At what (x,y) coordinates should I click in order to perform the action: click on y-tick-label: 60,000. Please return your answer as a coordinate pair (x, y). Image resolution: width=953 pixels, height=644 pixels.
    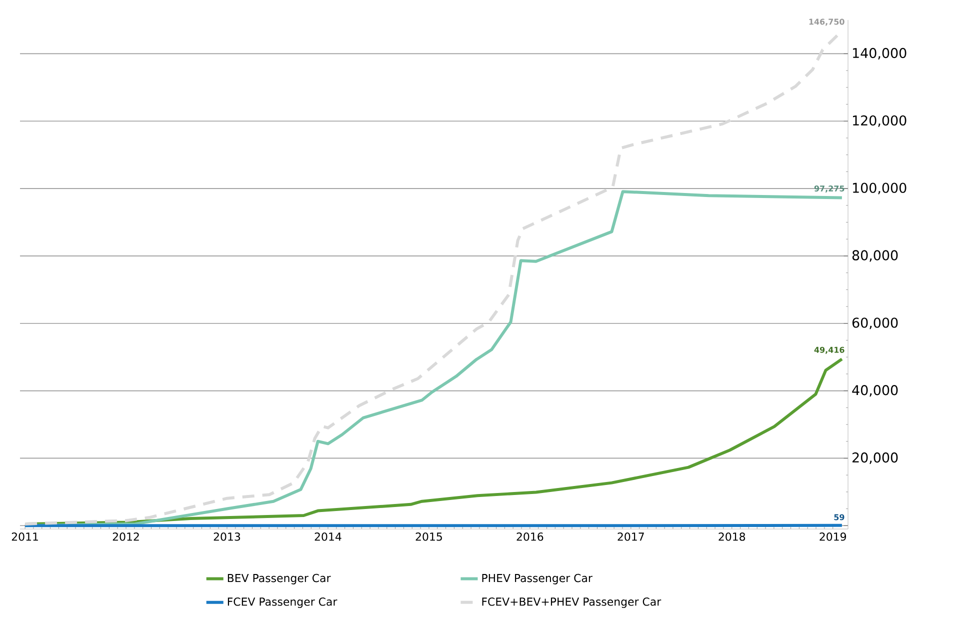
    Looking at the image, I should click on (875, 324).